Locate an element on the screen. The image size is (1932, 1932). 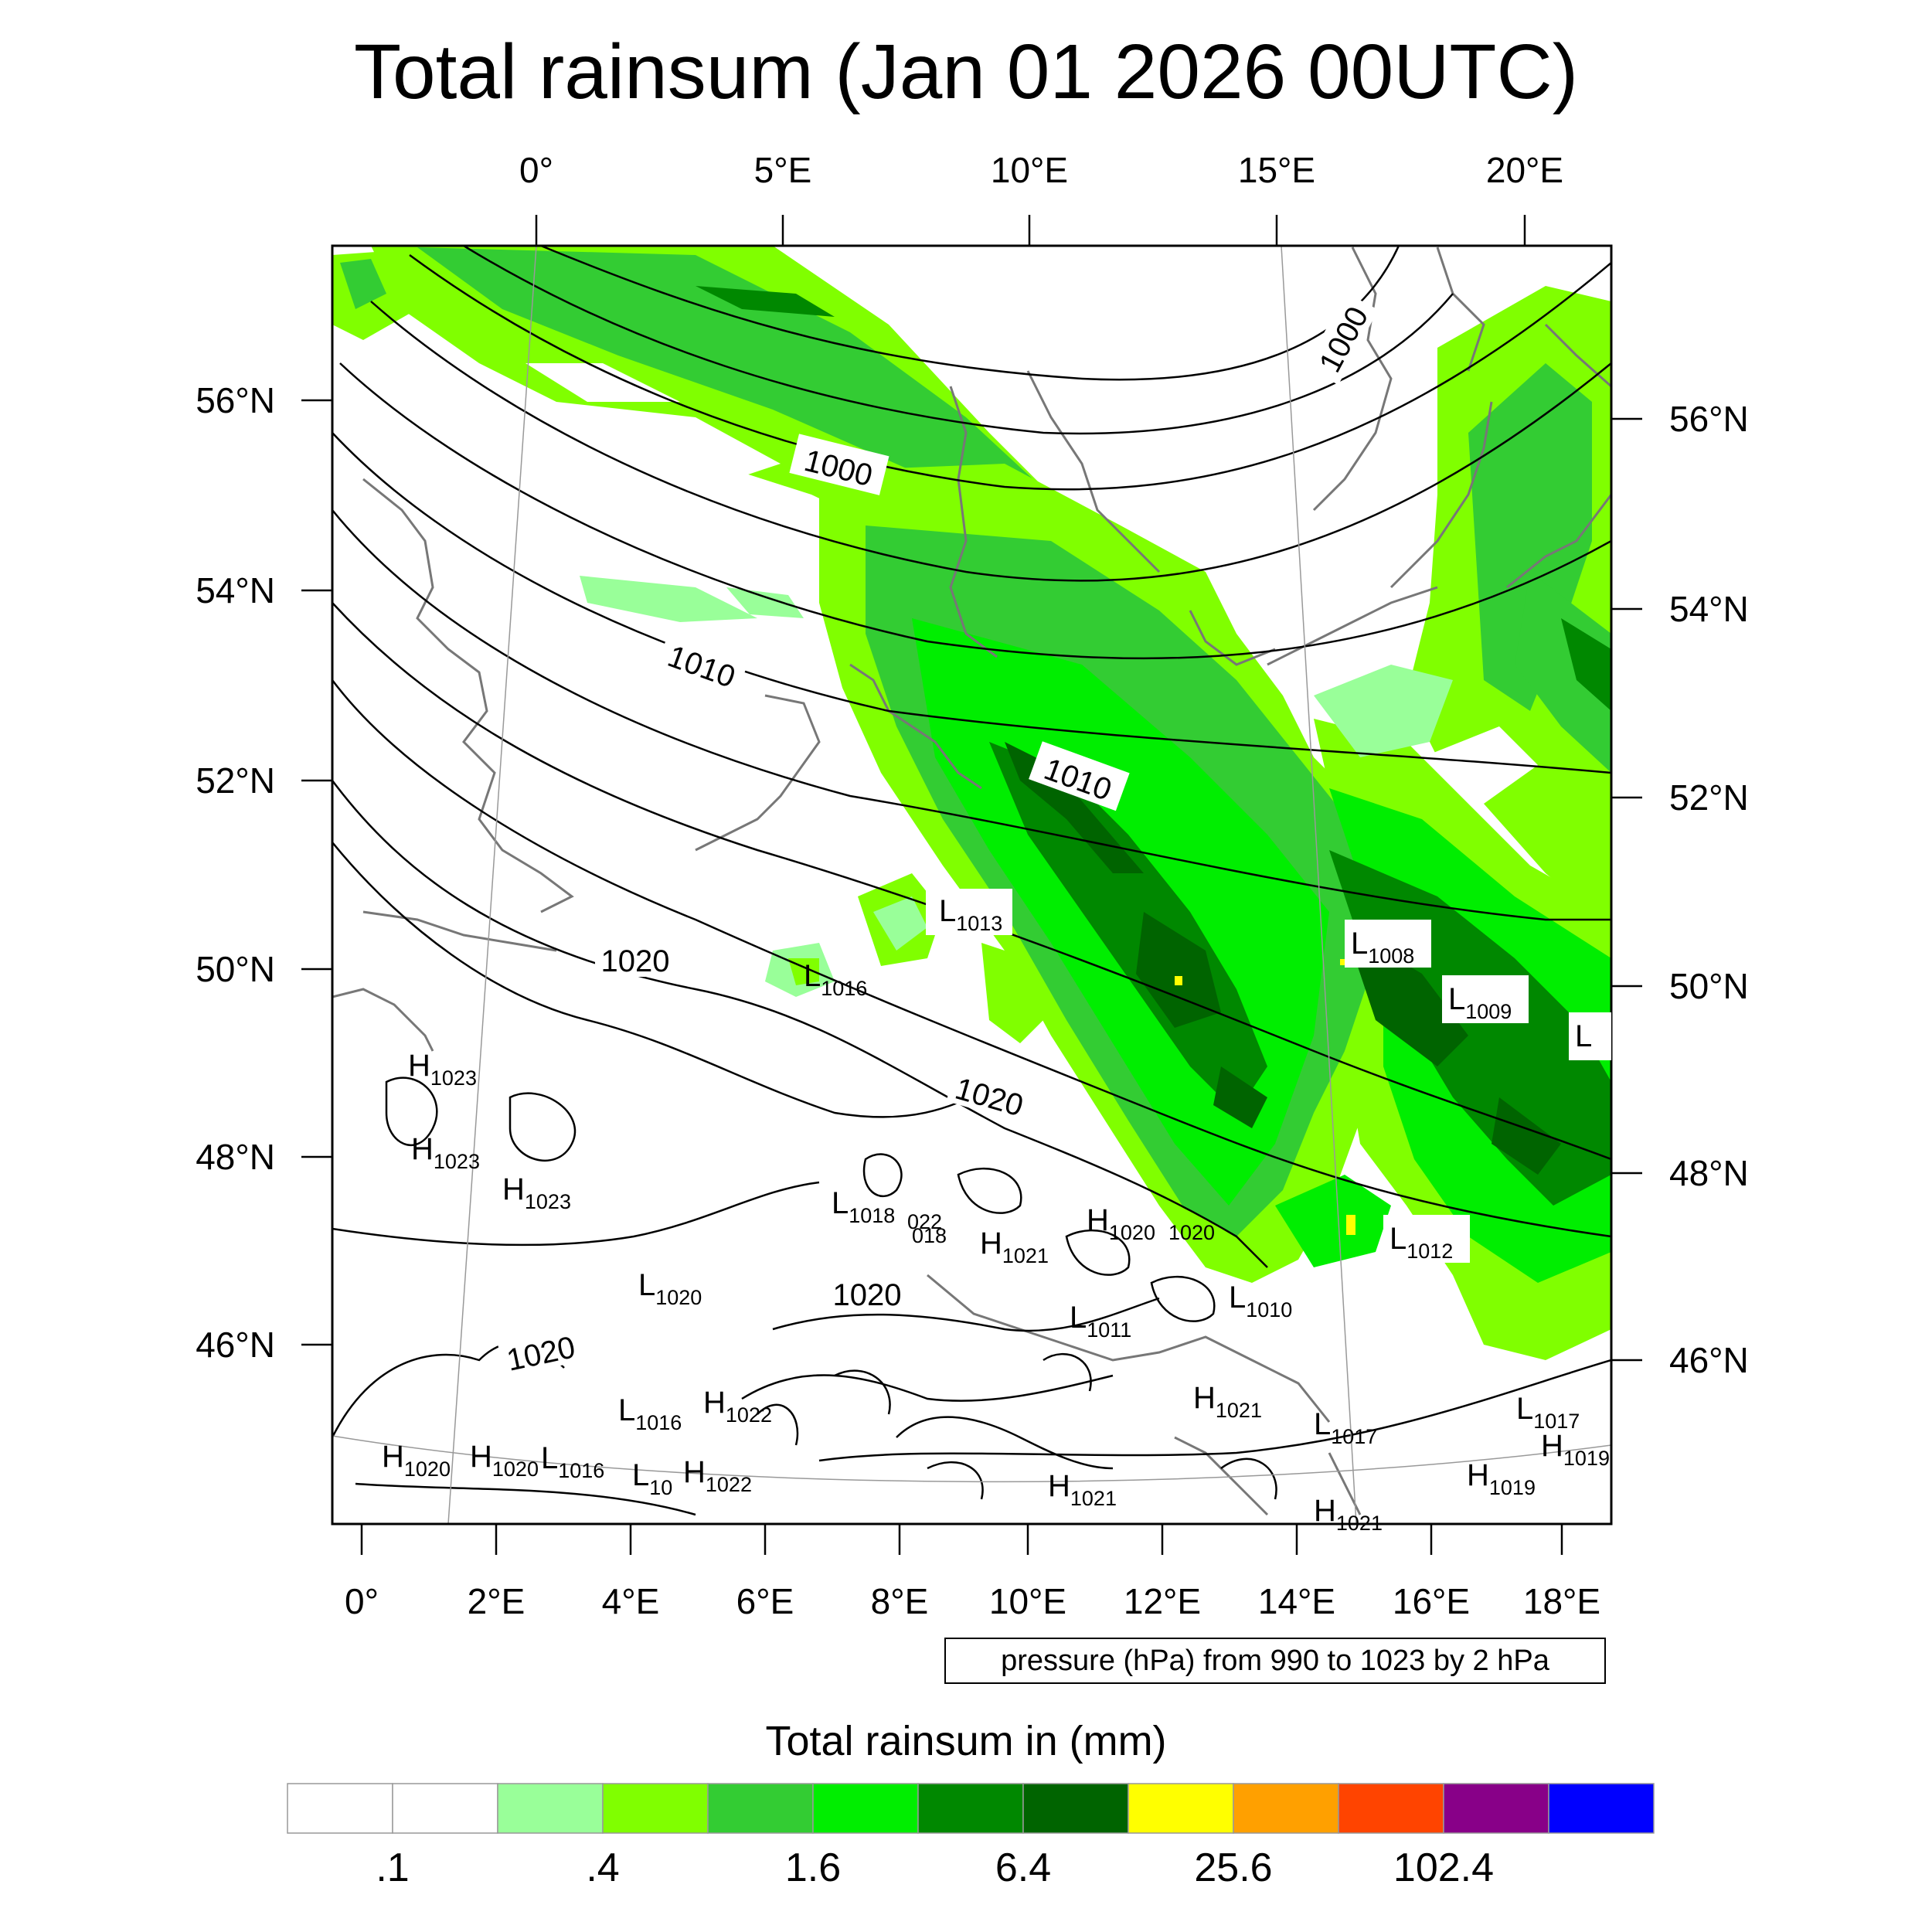
svg-text: 1020 is located at coordinates (1191, 1233).